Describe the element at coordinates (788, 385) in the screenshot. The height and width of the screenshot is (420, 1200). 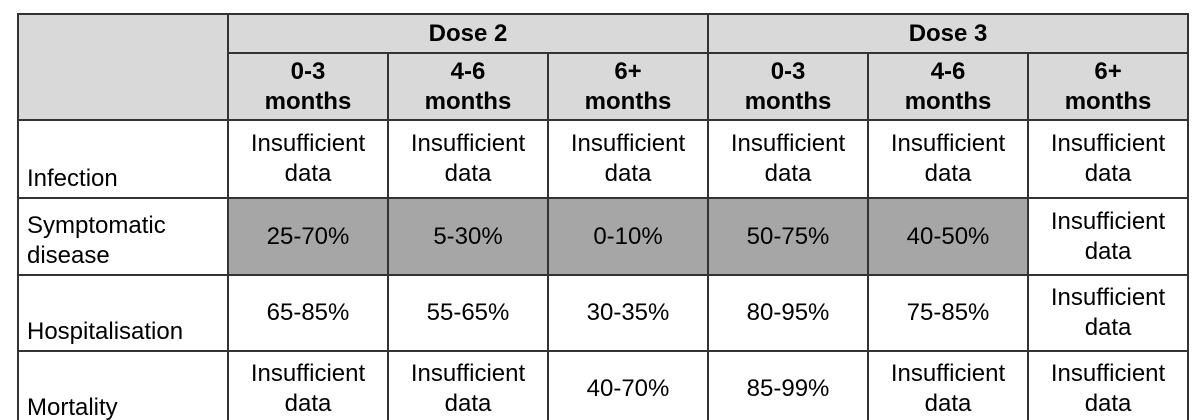
I see `cell-mortality-dose3-0-3: 85-99%` at that location.